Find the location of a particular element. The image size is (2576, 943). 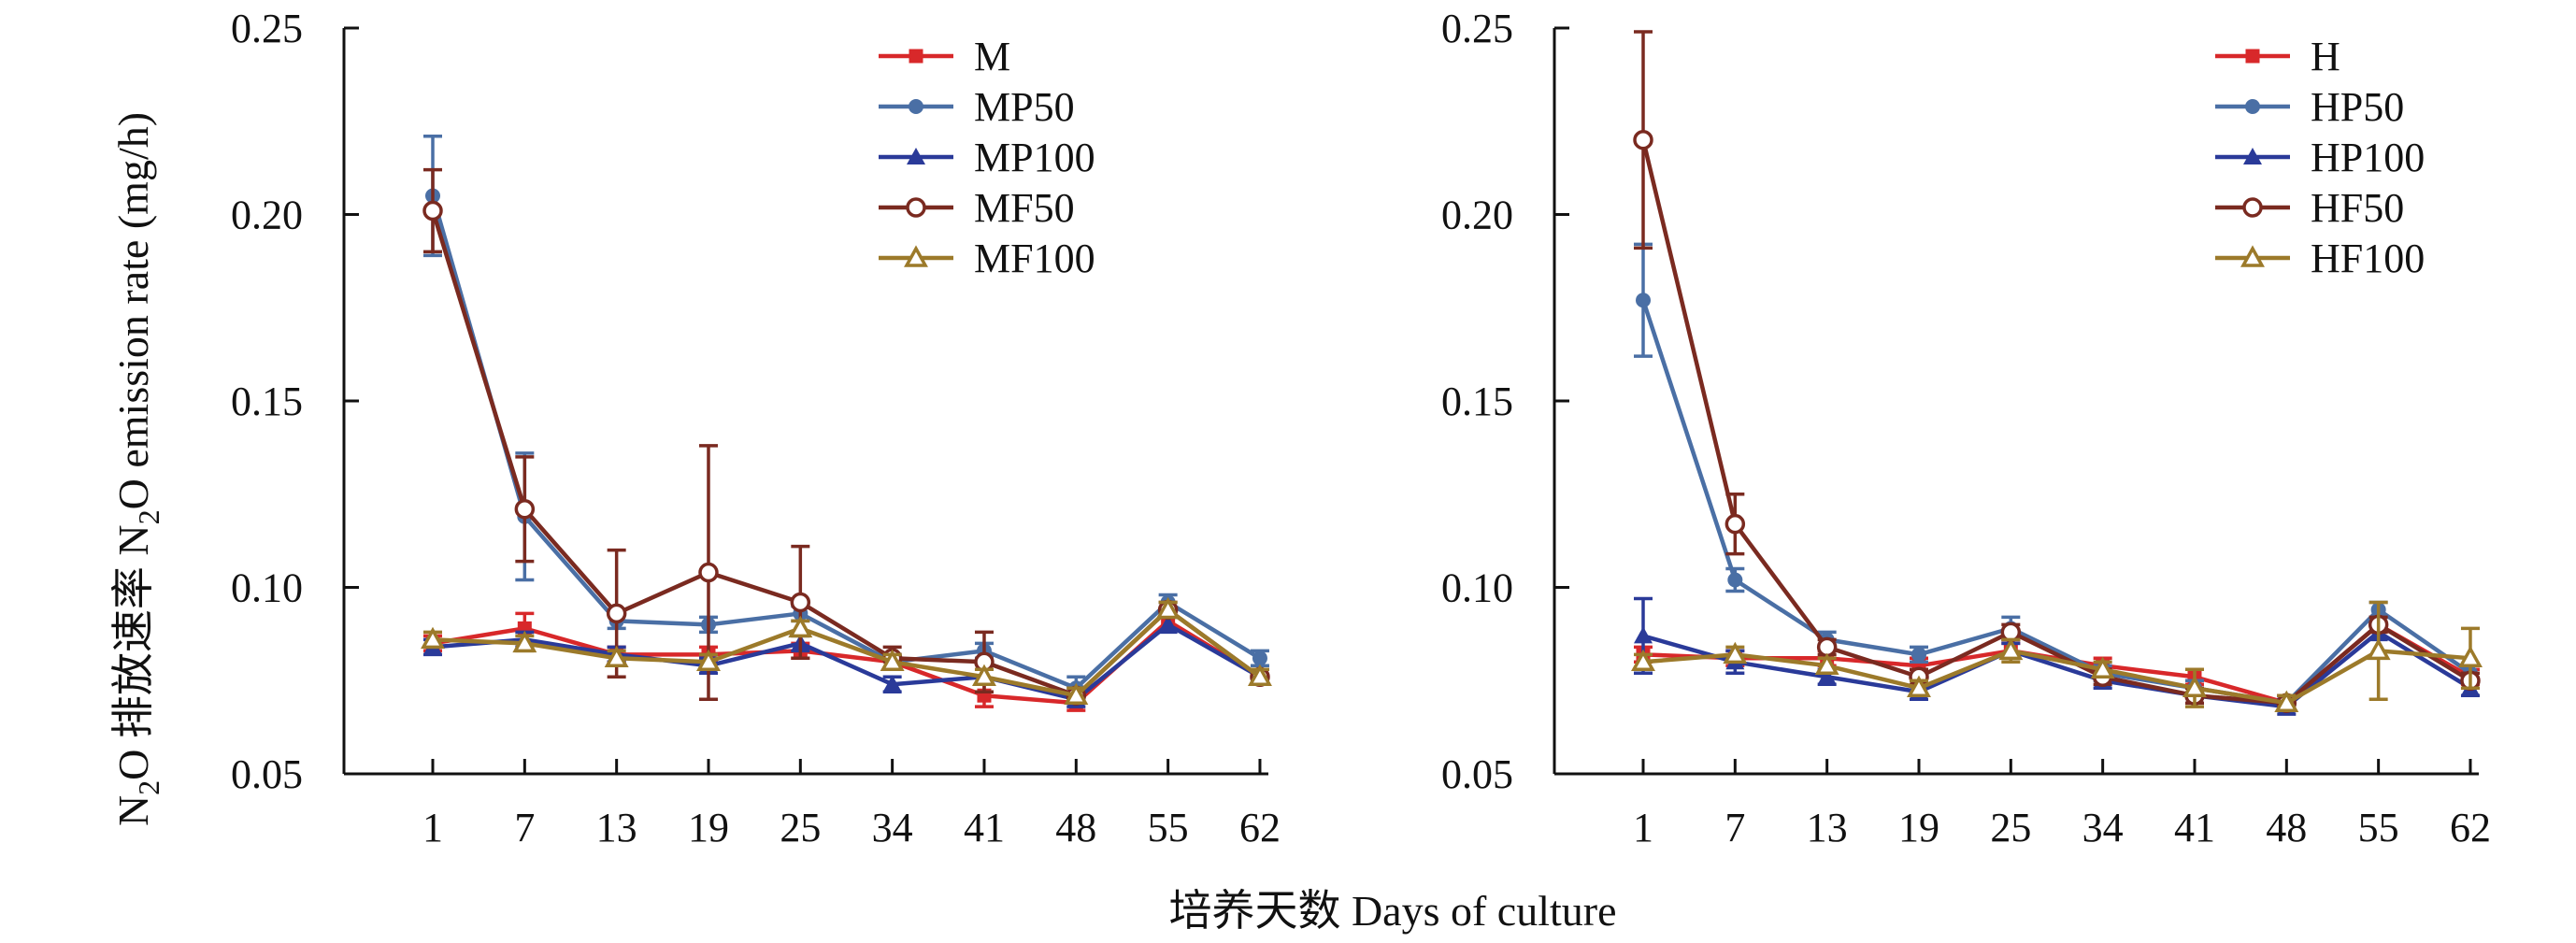

legend-entry: MF50 is located at coordinates (977, 208).